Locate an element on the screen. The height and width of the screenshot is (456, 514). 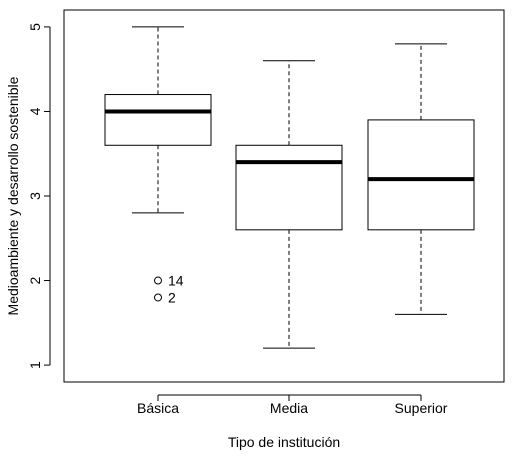
outlier-label: 14 is located at coordinates (176, 281).